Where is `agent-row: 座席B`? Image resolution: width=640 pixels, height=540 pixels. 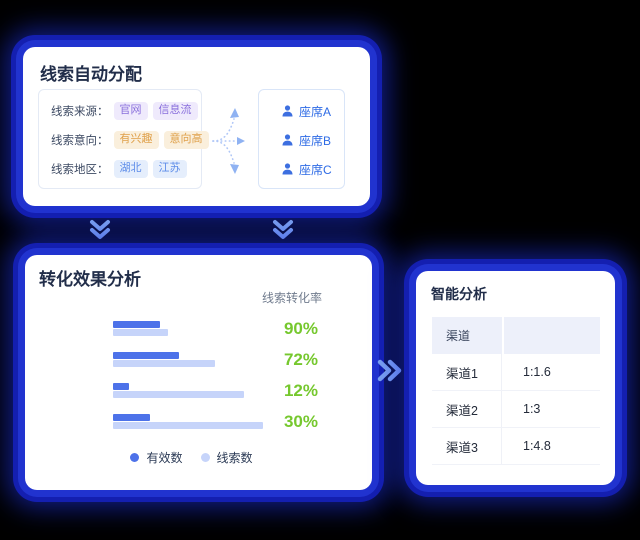 agent-row: 座席B is located at coordinates (313, 140).